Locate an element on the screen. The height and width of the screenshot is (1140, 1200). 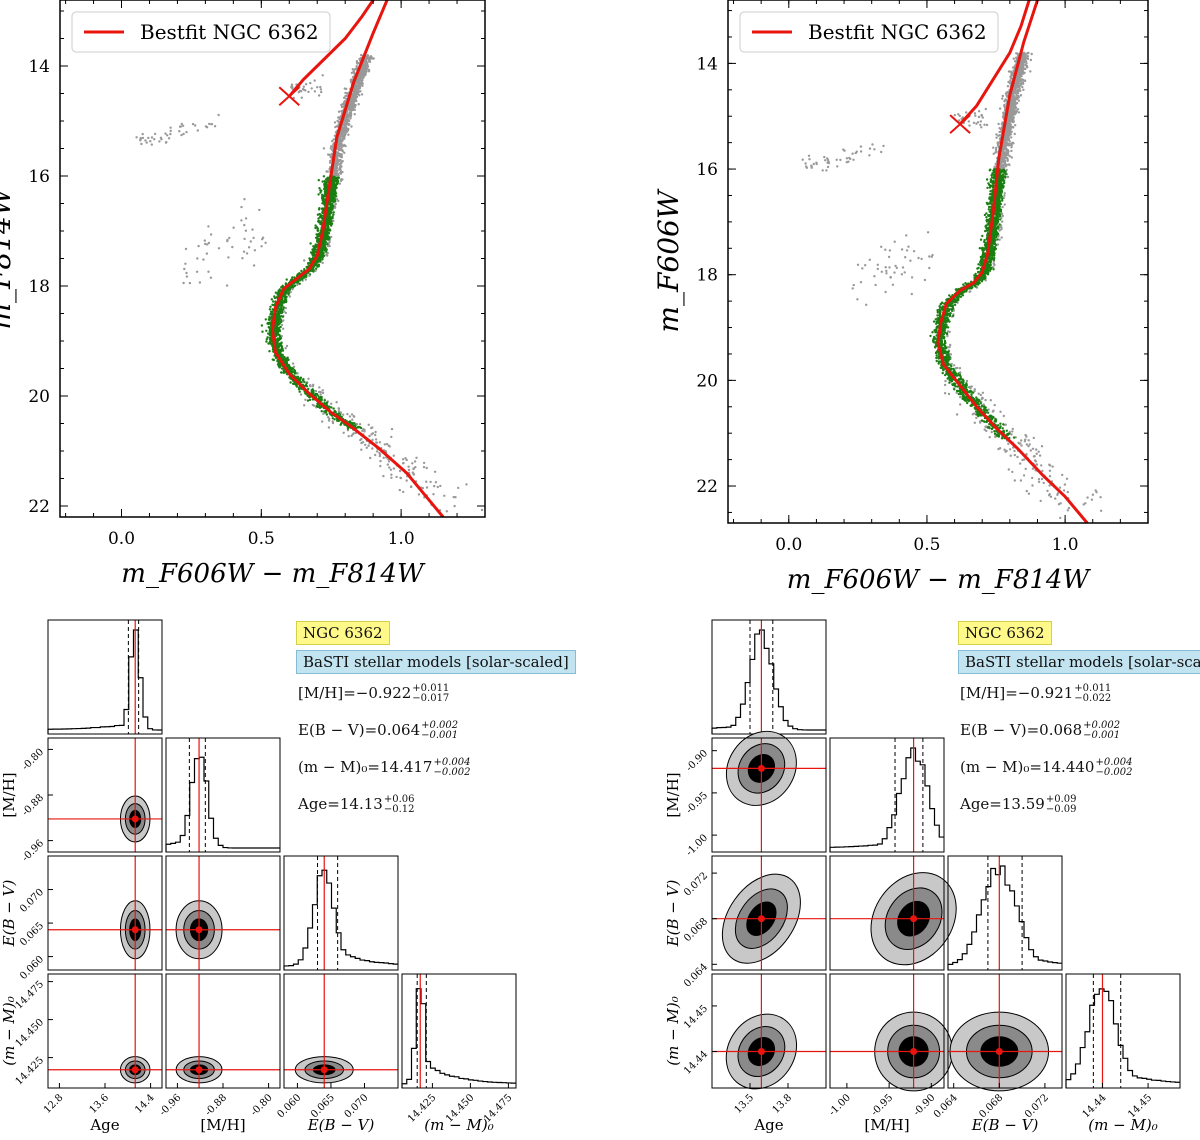
y-tick-label: 22 is located at coordinates (39, 507).